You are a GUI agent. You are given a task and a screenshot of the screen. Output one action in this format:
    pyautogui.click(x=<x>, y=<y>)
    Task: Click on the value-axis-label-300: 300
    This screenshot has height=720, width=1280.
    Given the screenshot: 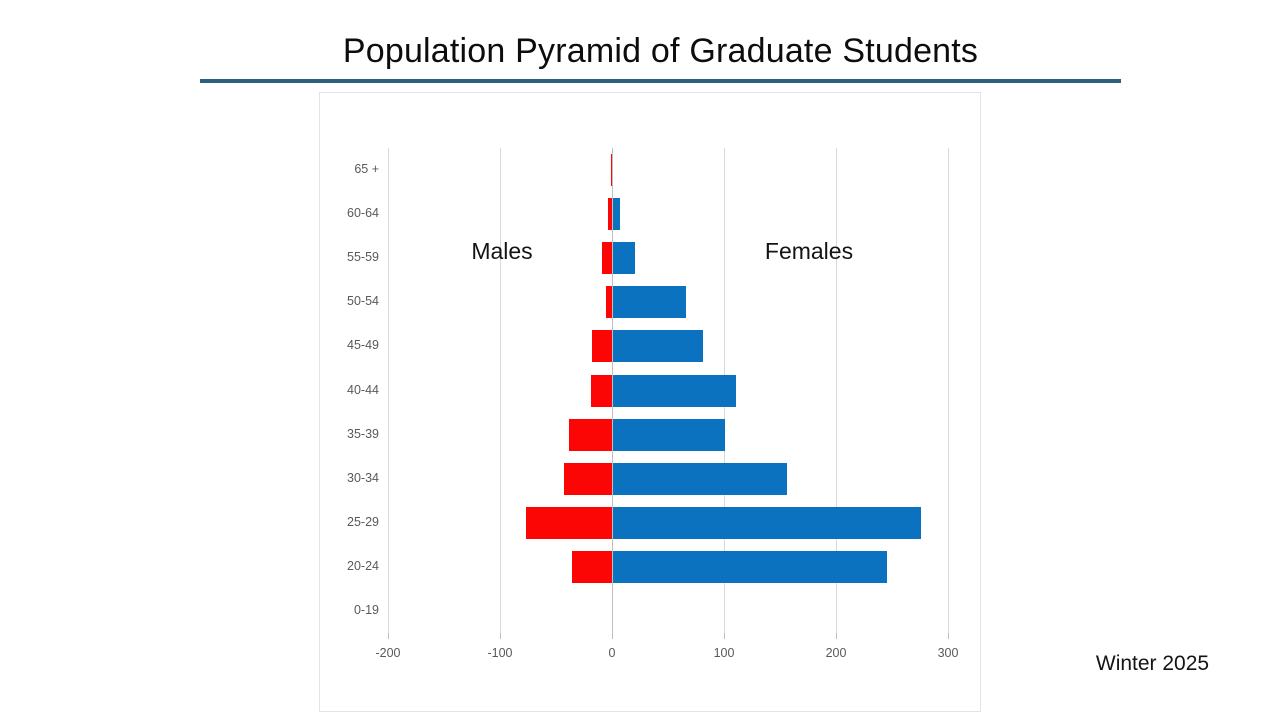 What is the action you would take?
    pyautogui.click(x=948, y=653)
    